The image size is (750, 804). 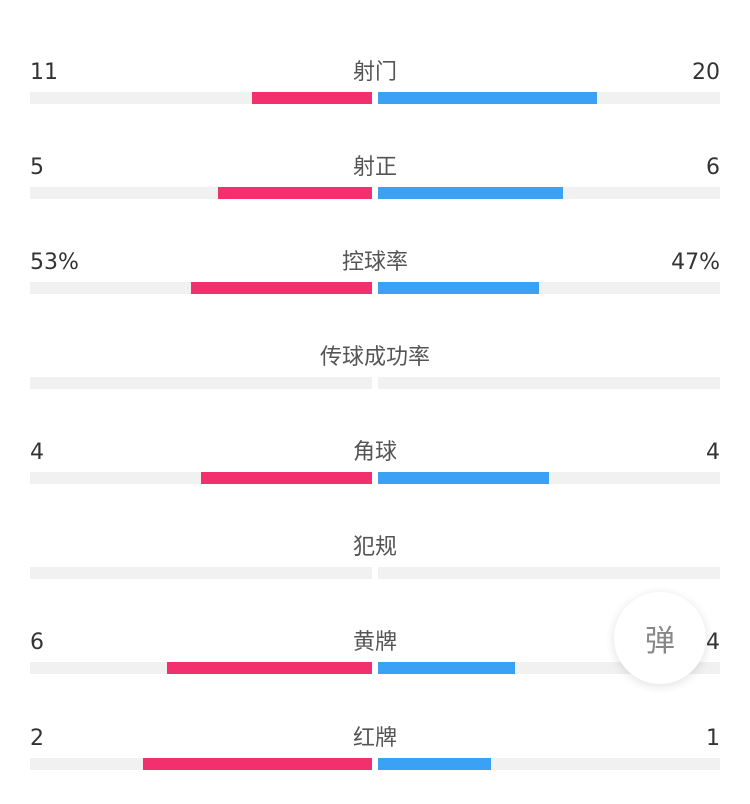 I want to click on stat-away-value: 20, so click(x=706, y=72).